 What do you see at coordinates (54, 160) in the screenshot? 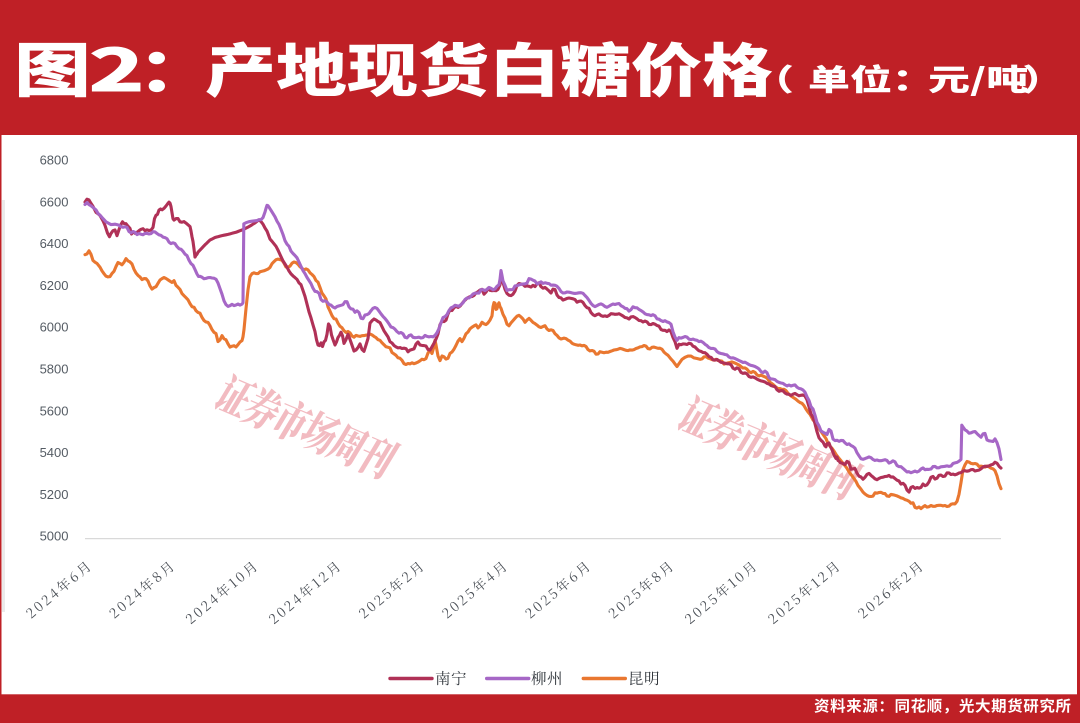
I see `svg-text: 6800` at bounding box center [54, 160].